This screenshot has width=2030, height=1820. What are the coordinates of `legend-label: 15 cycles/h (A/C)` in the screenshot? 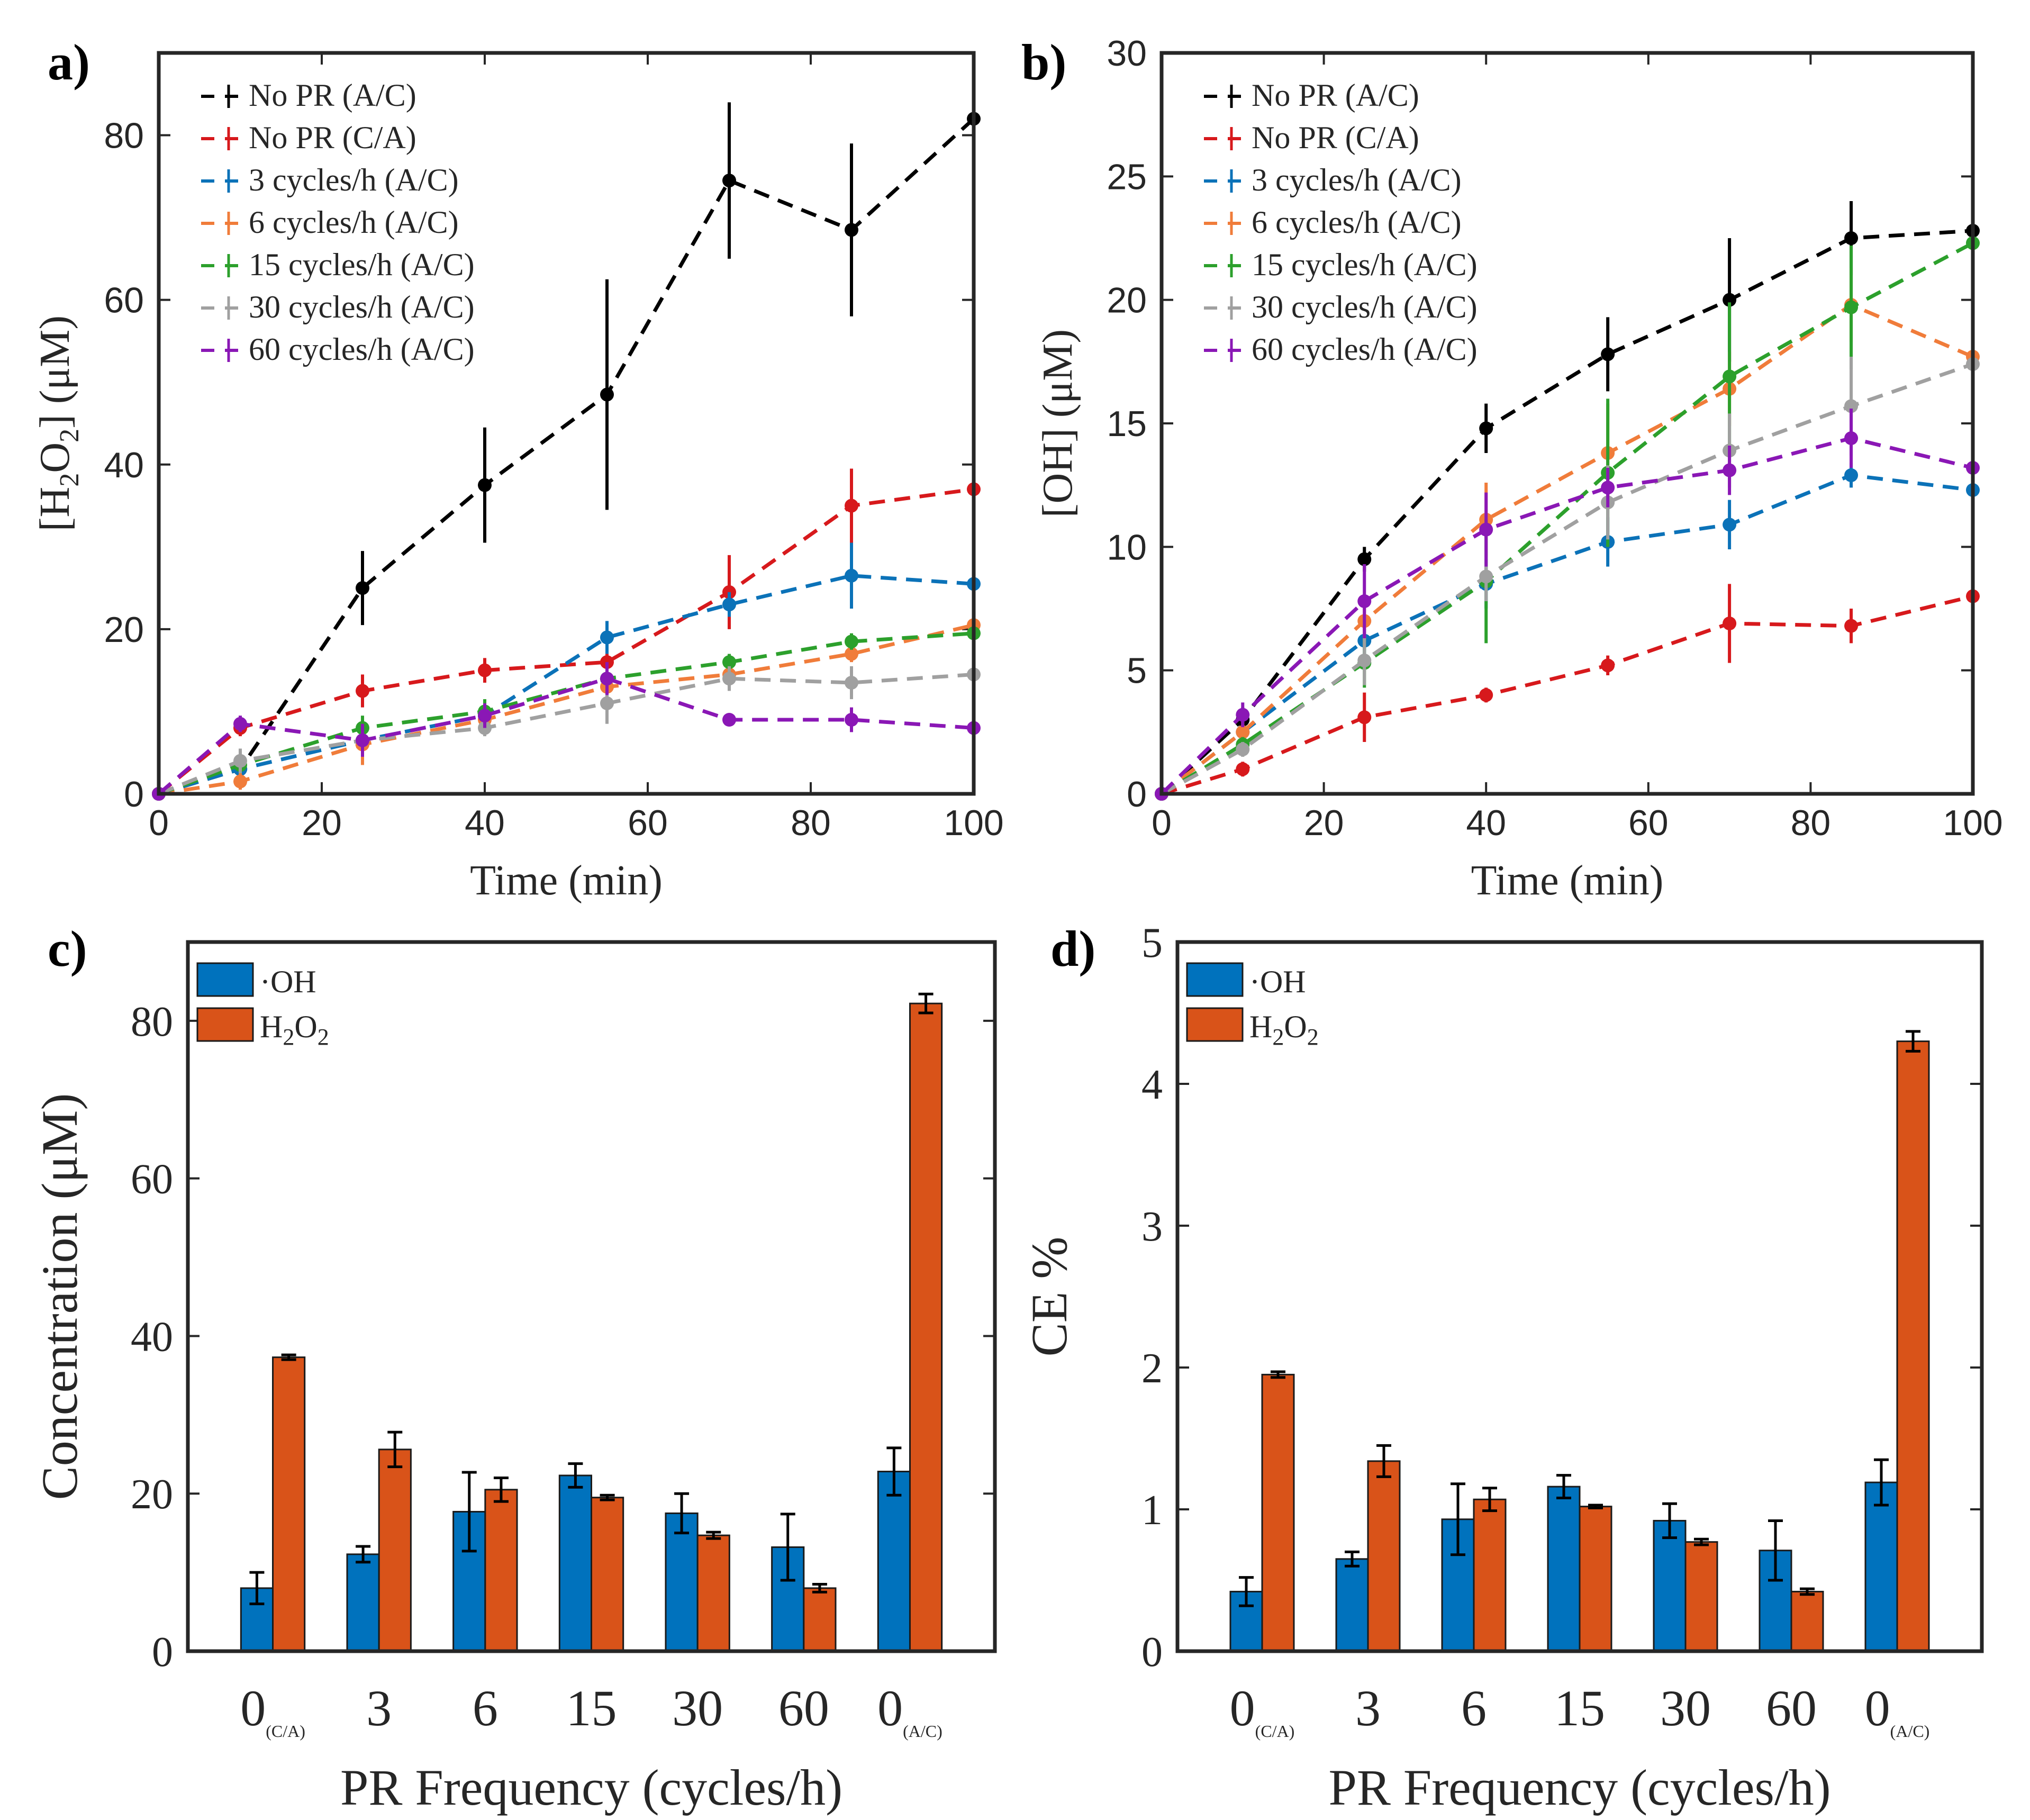 It's located at (1365, 264).